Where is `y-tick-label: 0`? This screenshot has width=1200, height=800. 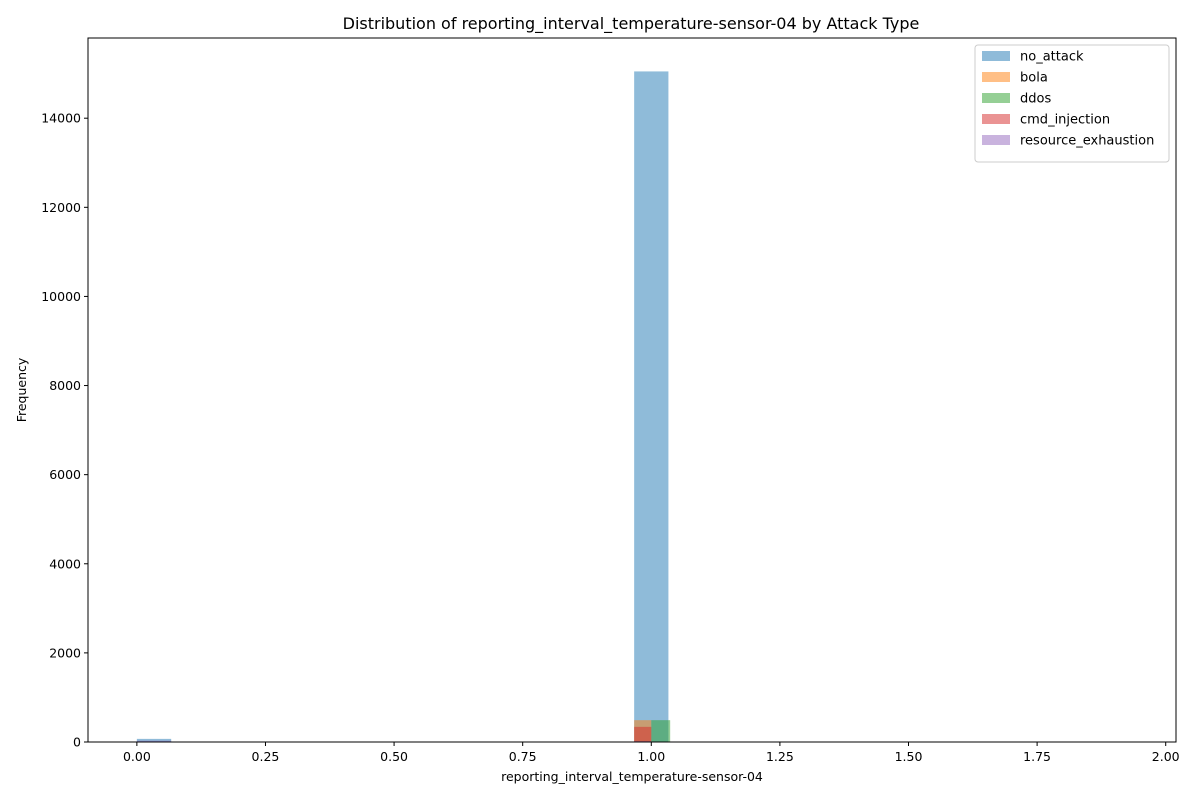
y-tick-label: 0 is located at coordinates (77, 742).